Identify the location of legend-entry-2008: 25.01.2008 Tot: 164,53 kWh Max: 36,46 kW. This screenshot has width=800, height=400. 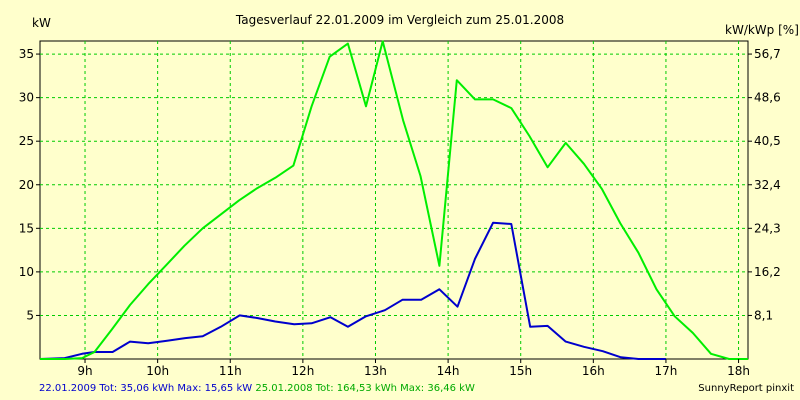
(365, 388).